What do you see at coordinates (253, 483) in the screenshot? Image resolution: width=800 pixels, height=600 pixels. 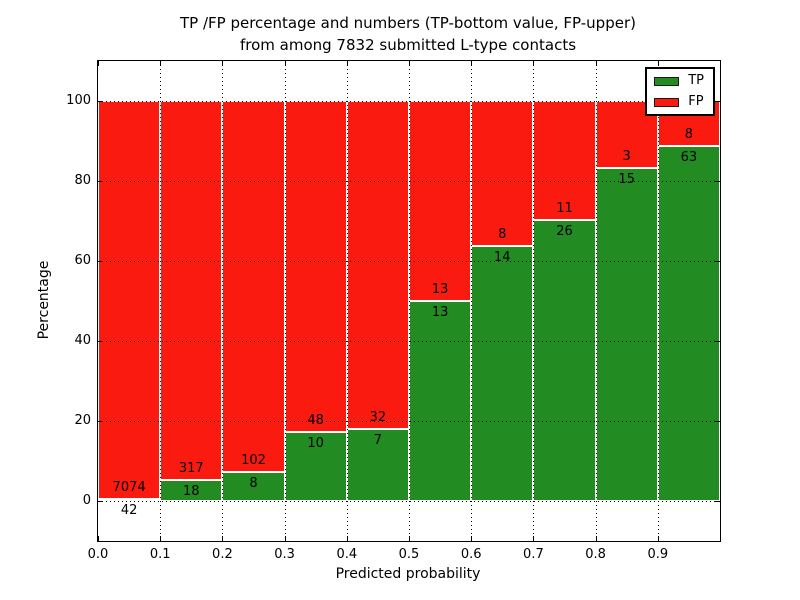 I see `tp-count-label: 8` at bounding box center [253, 483].